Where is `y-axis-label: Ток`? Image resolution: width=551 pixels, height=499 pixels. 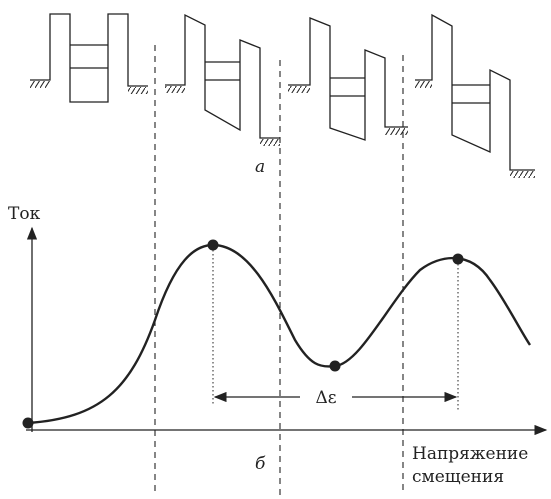
y-axis-label: Ток is located at coordinates (24, 214).